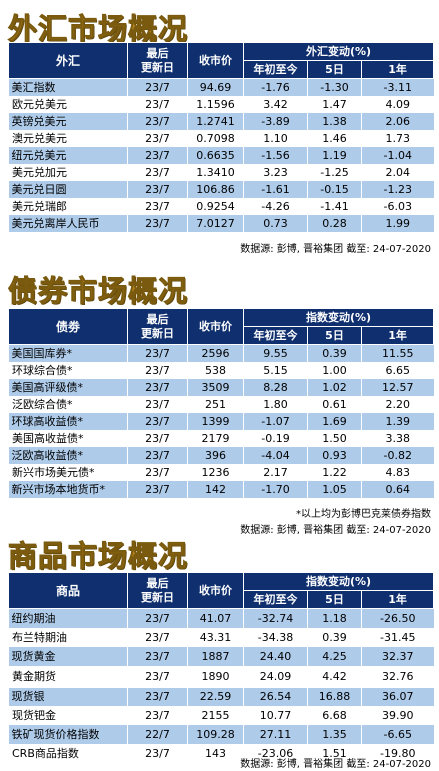  I want to click on row-ytd: -0.19, so click(275, 438).